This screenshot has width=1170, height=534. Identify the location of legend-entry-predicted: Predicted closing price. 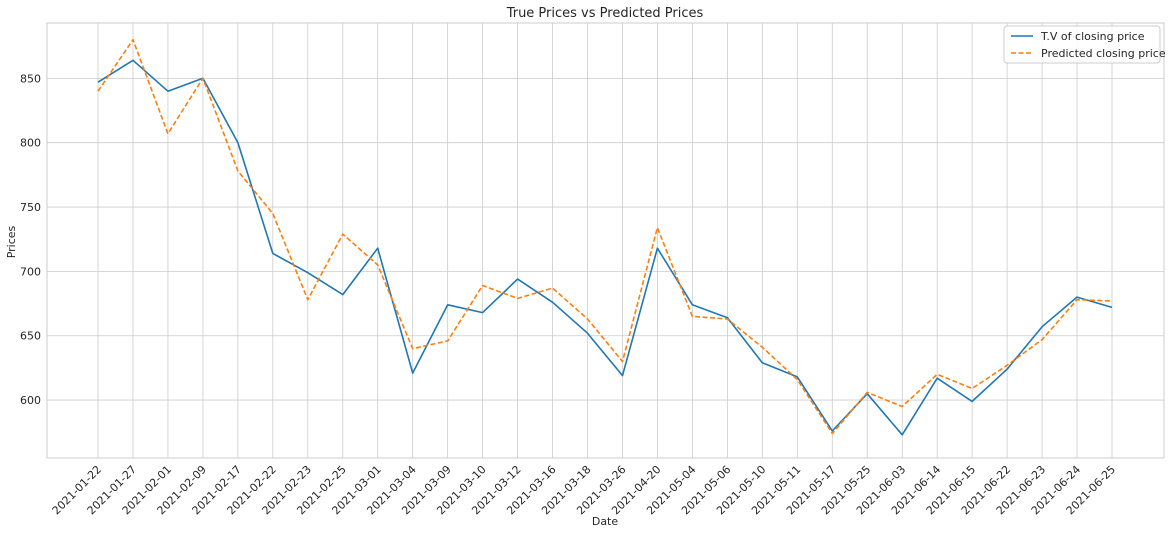
(1103, 53).